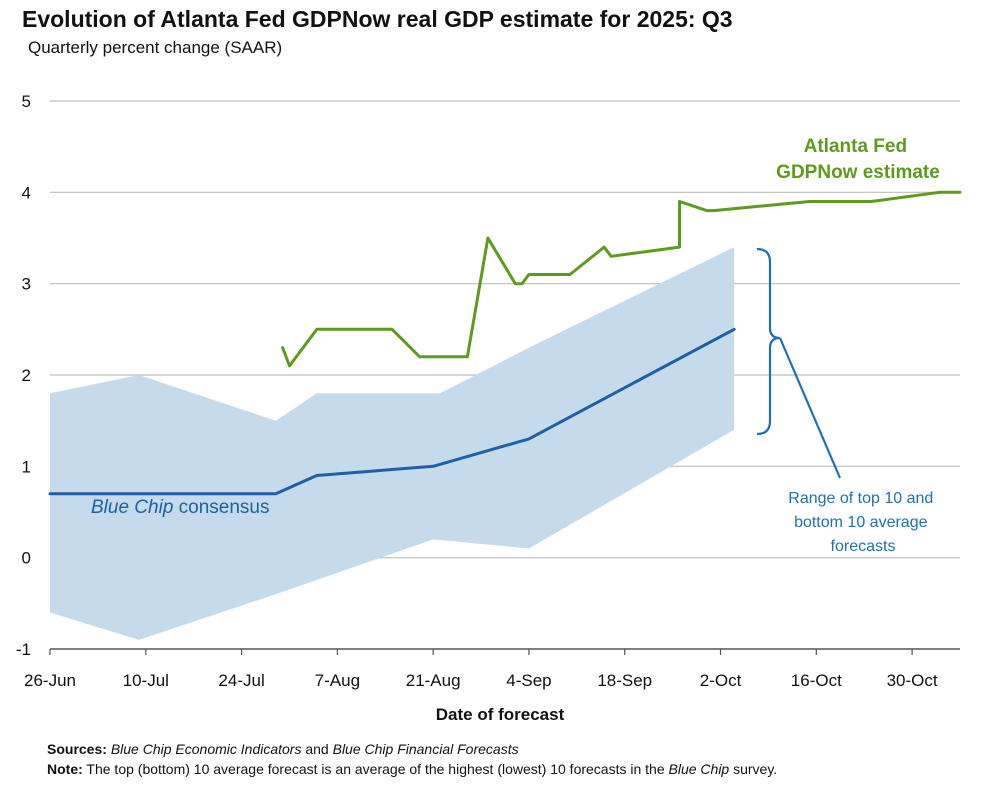 The height and width of the screenshot is (790, 987). Describe the element at coordinates (65, 769) in the screenshot. I see `note-label: Note:` at that location.